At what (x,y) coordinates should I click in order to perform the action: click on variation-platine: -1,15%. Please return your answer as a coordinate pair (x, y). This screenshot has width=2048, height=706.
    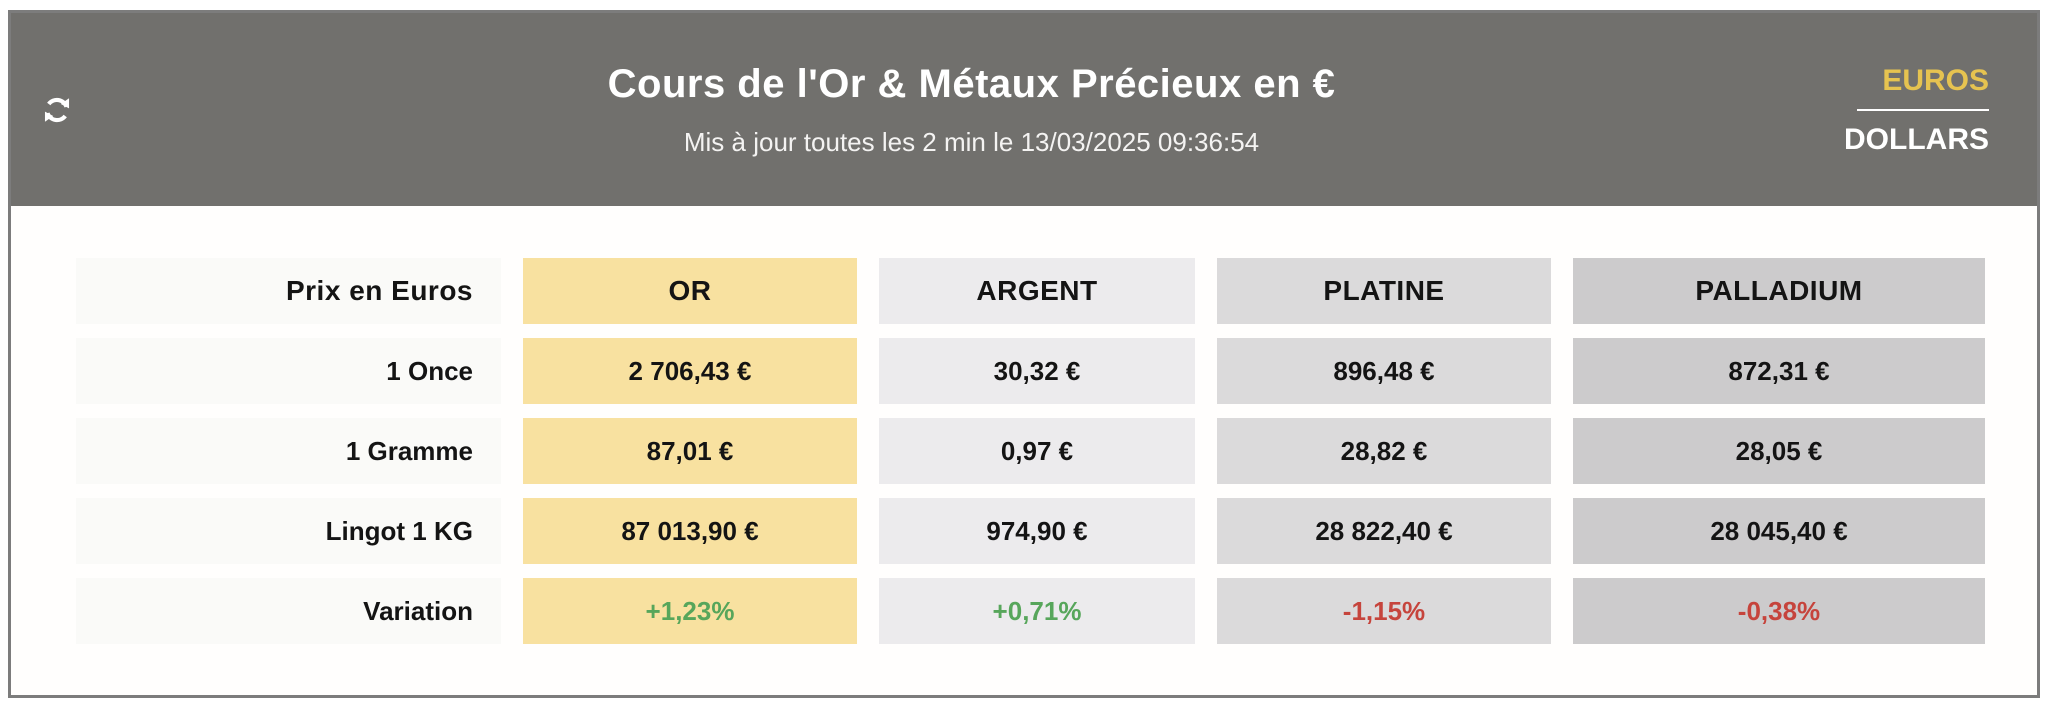
    Looking at the image, I should click on (1384, 611).